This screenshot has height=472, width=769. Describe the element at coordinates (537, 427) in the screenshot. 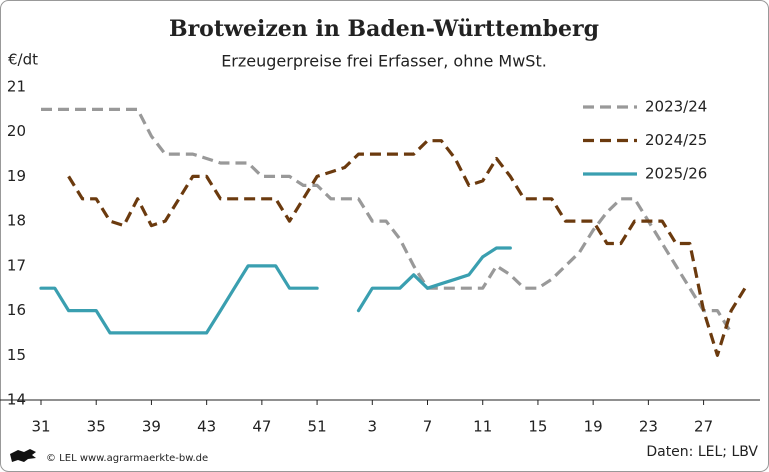

I see `x-tick-label: 15` at that location.